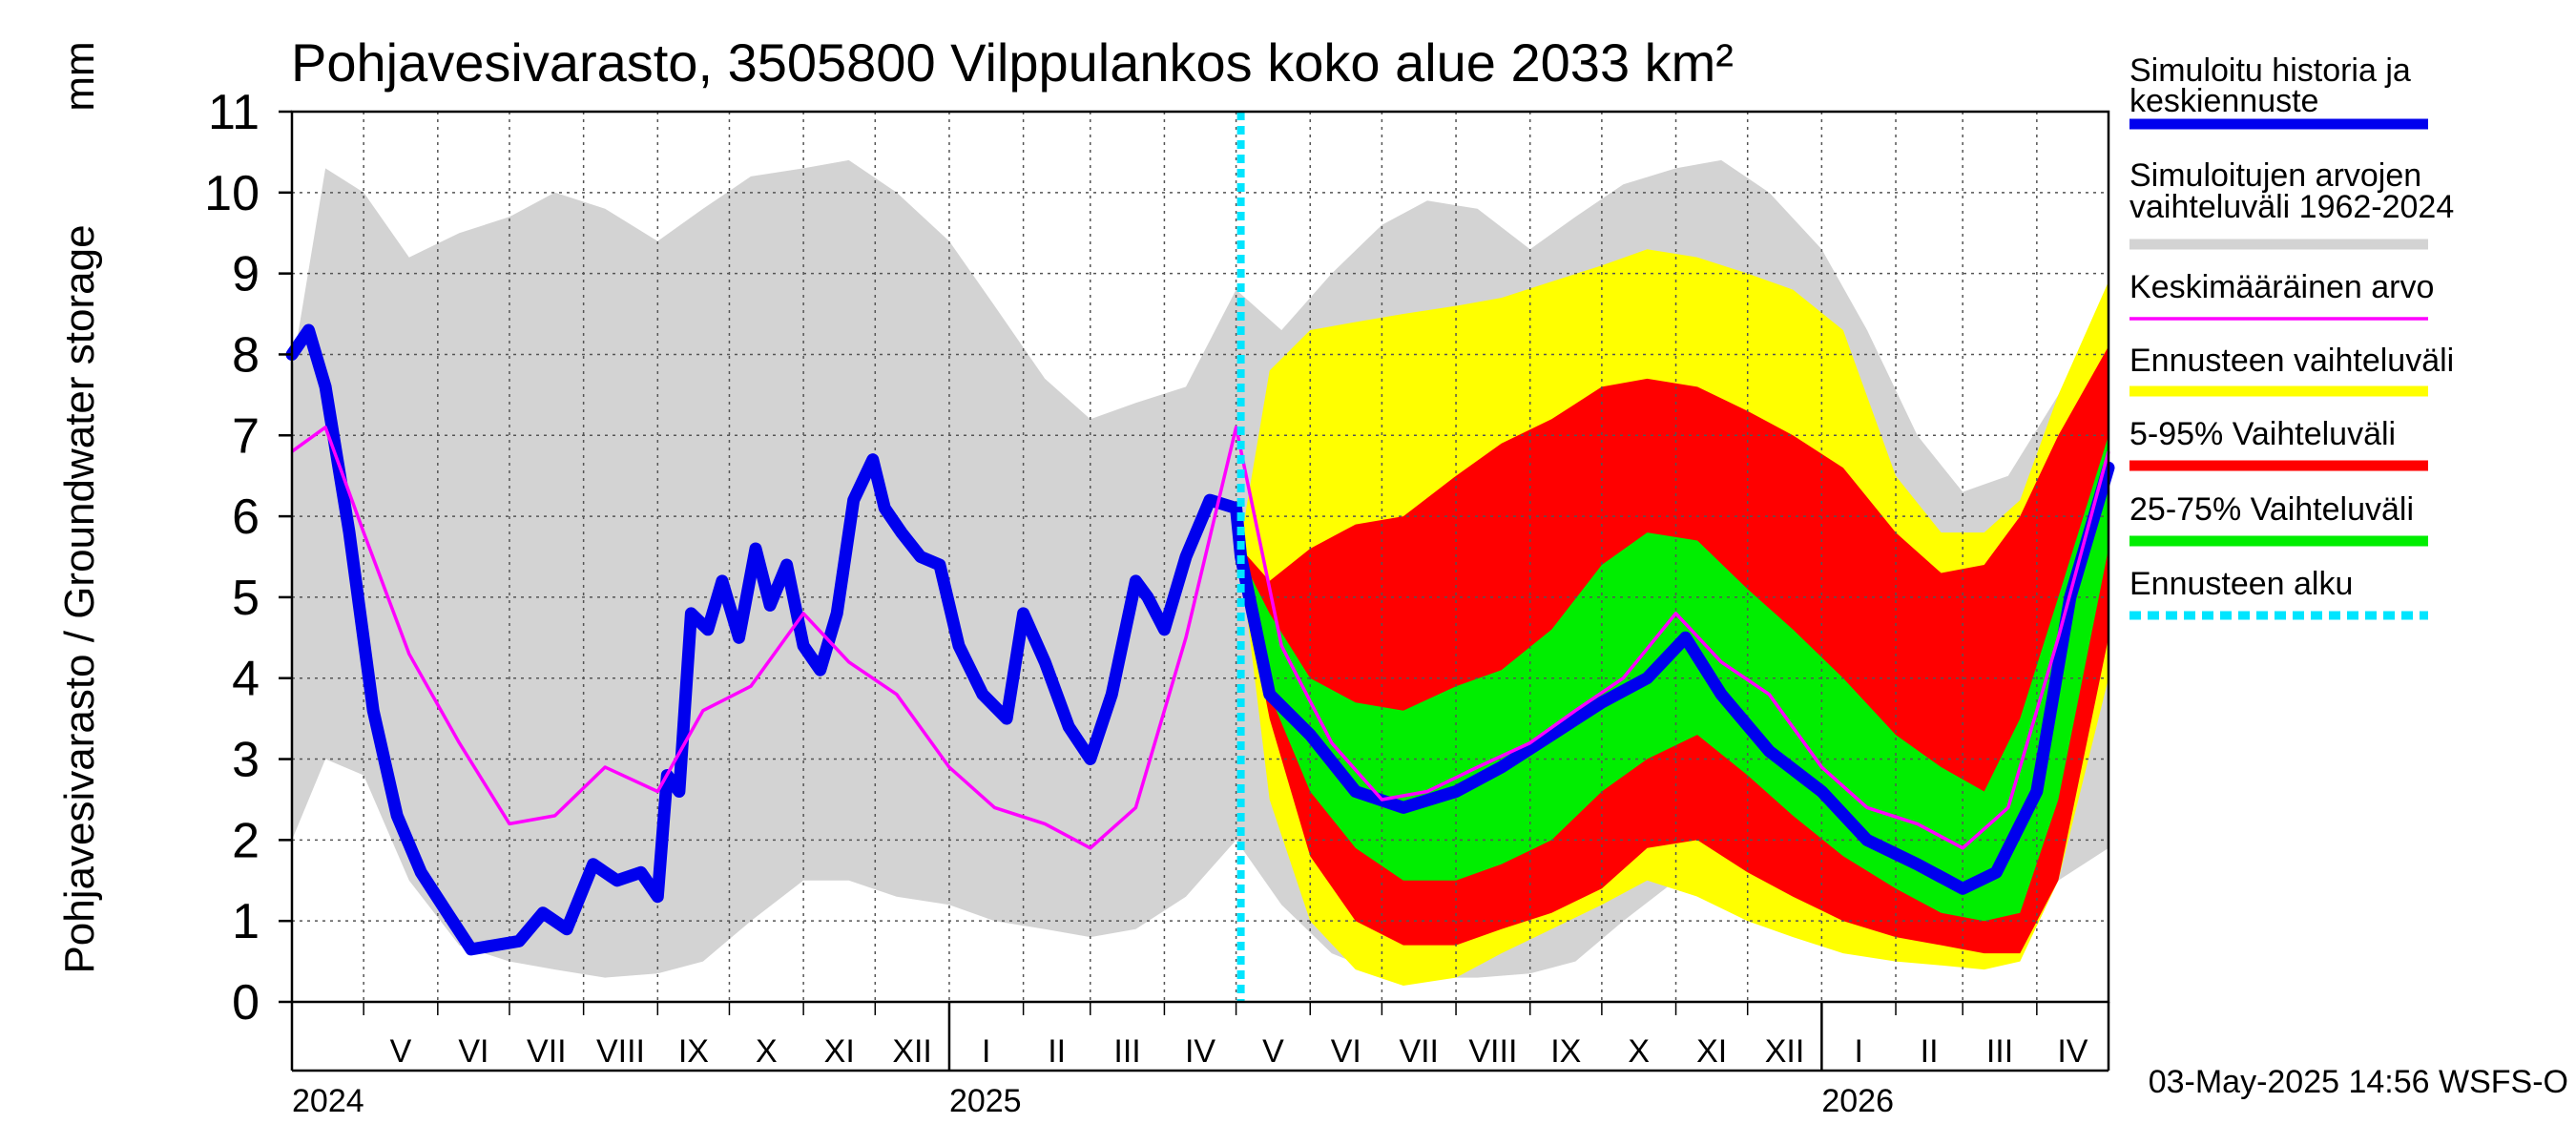 Image resolution: width=2576 pixels, height=1145 pixels. What do you see at coordinates (2241, 584) in the screenshot?
I see `legend-label: Ennusteen alku` at bounding box center [2241, 584].